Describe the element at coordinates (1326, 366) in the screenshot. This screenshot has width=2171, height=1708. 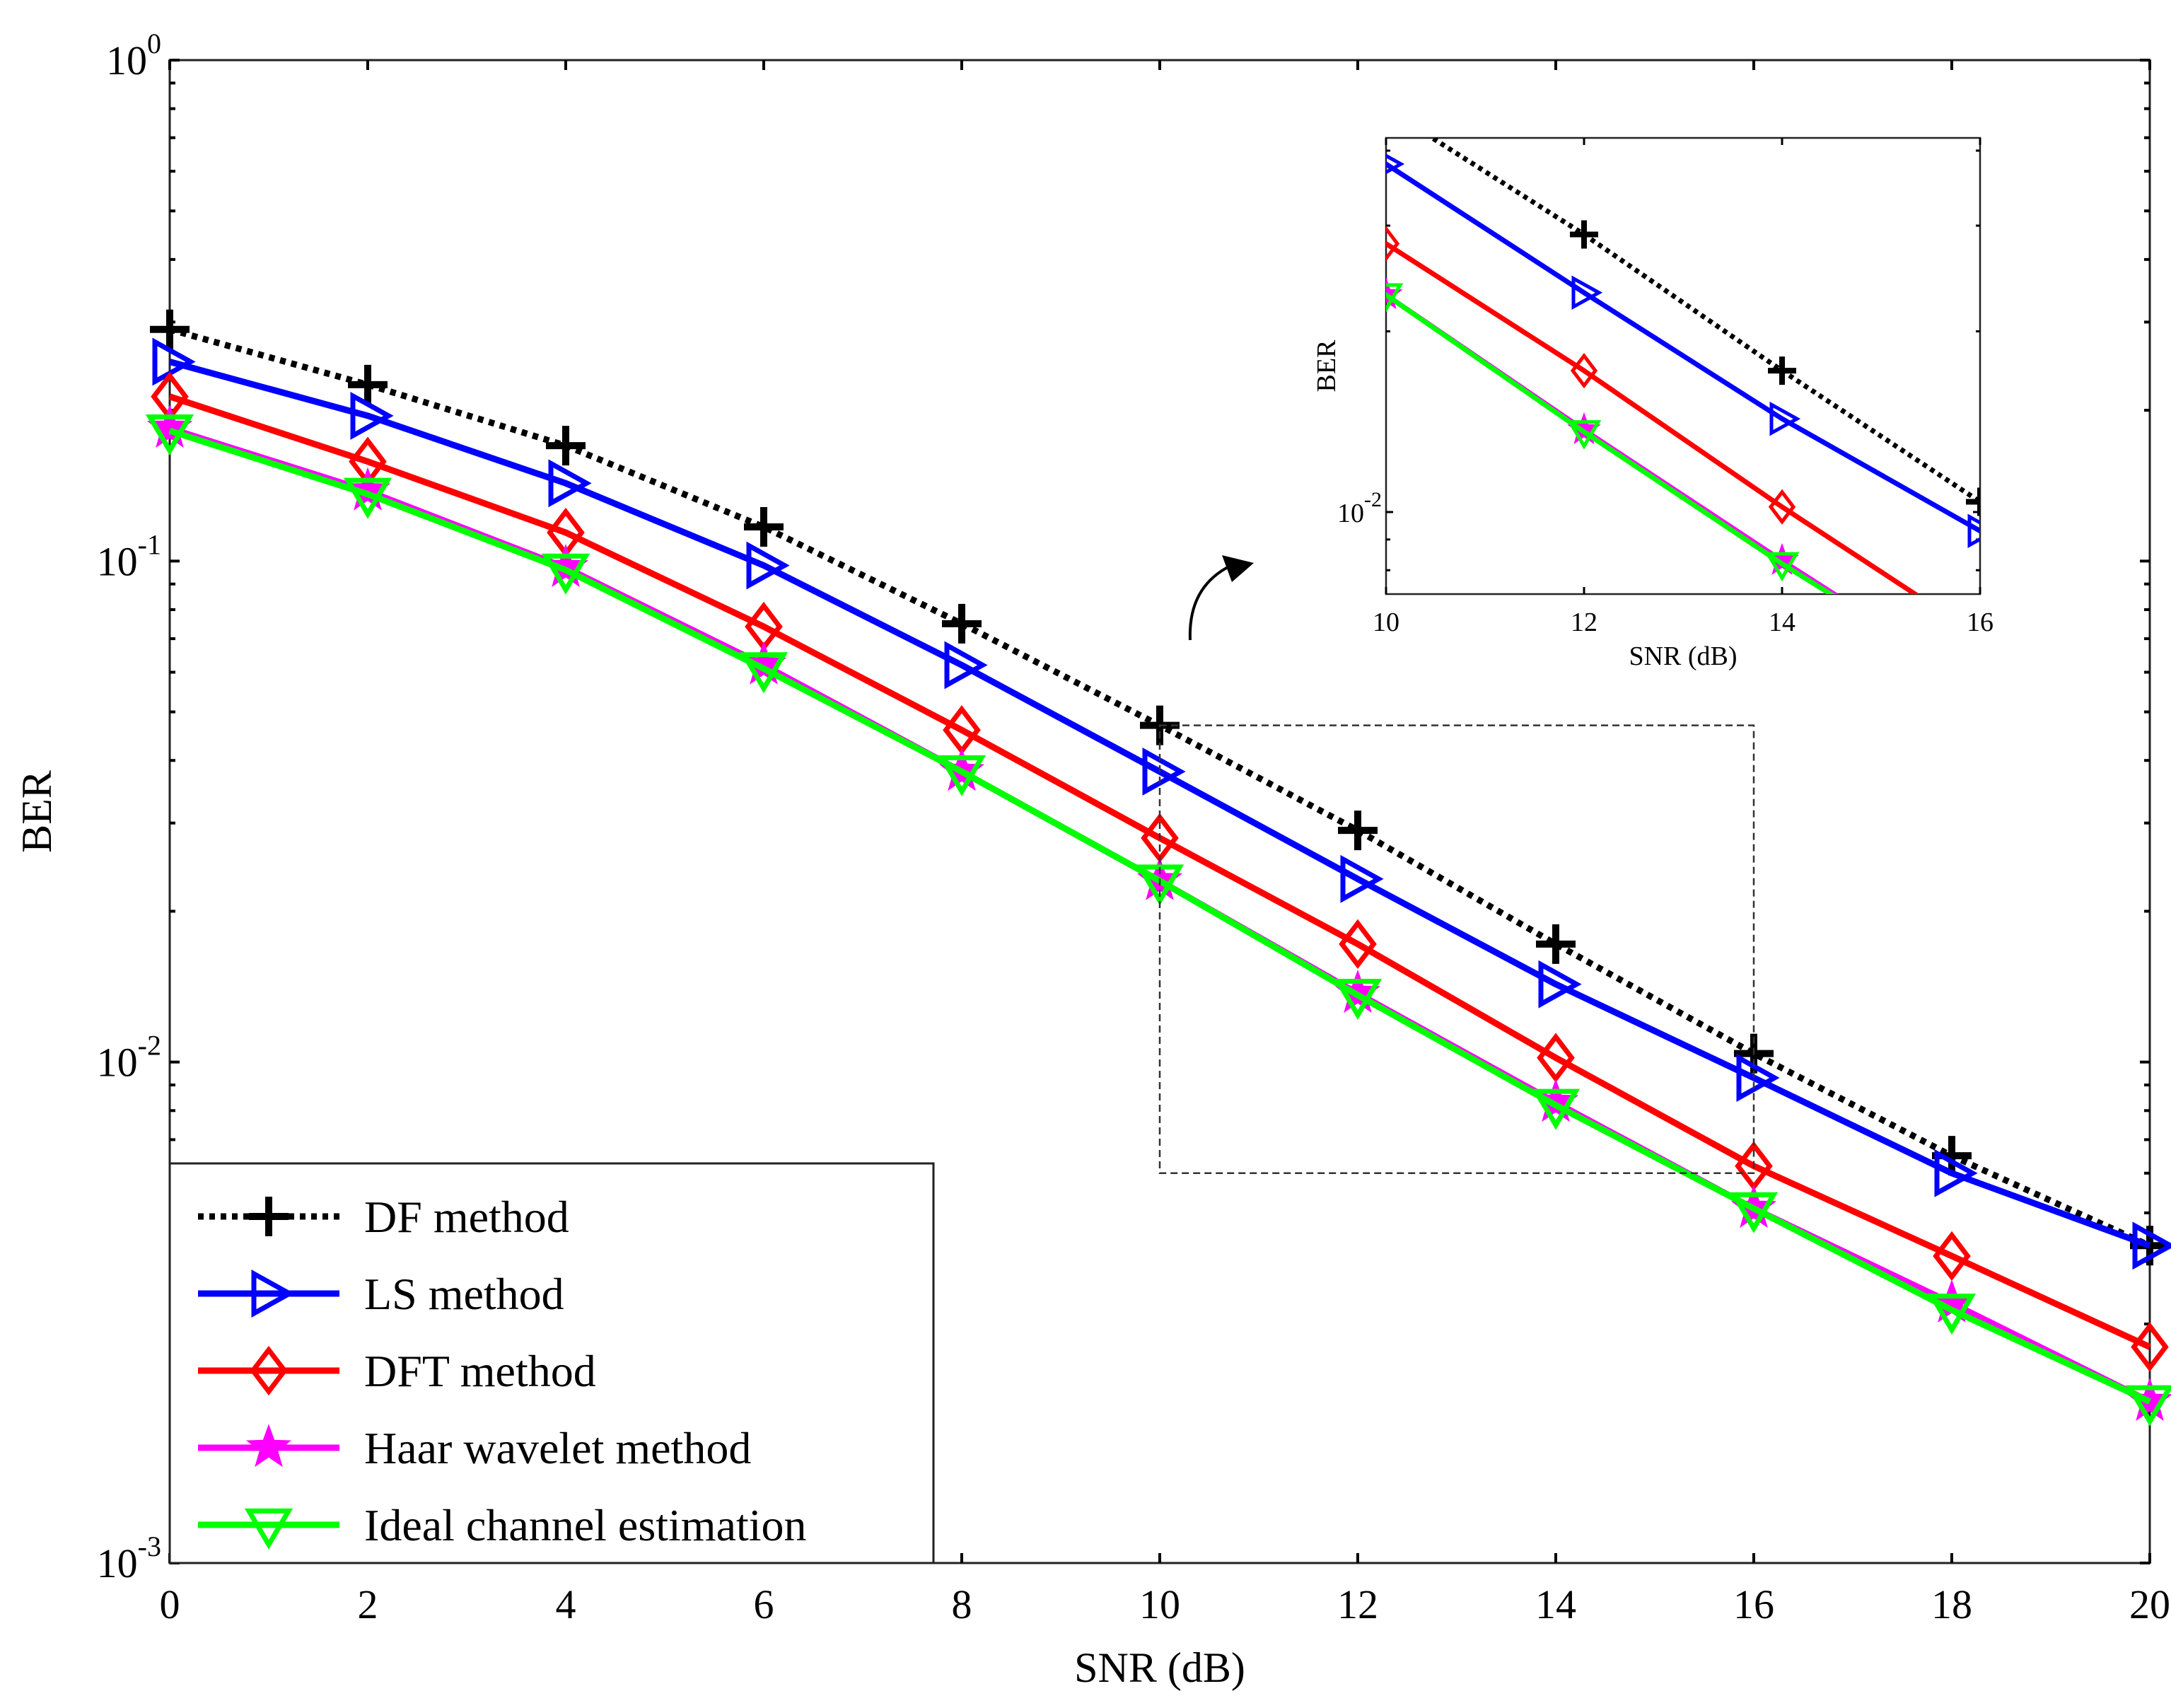
I see `inset-y-axis-label: BER` at that location.